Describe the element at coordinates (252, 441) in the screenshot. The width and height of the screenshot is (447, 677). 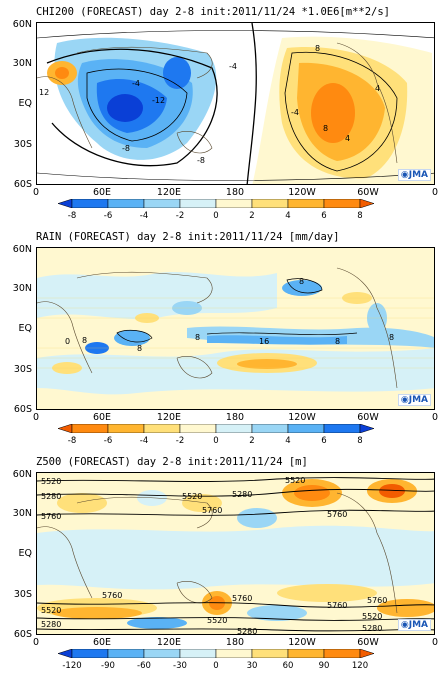
I see `colorbar-tick-label: 2` at that location.